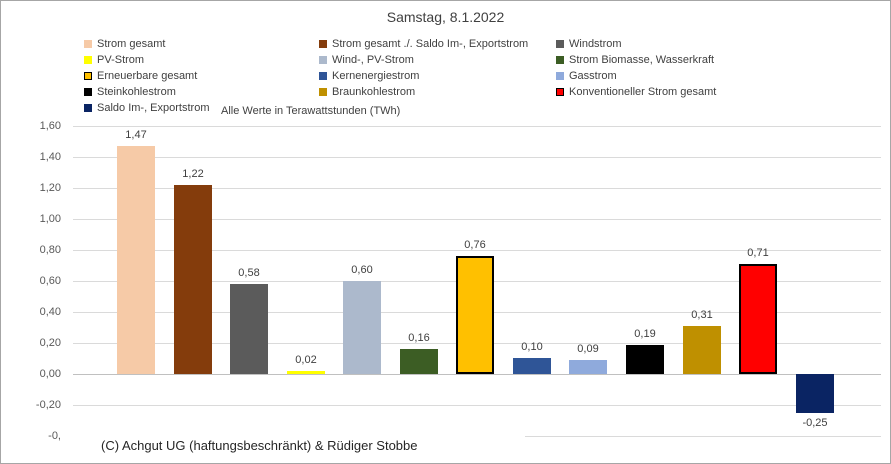 The image size is (891, 464). Describe the element at coordinates (50, 126) in the screenshot. I see `y-axis-tick-label: 1,60` at that location.